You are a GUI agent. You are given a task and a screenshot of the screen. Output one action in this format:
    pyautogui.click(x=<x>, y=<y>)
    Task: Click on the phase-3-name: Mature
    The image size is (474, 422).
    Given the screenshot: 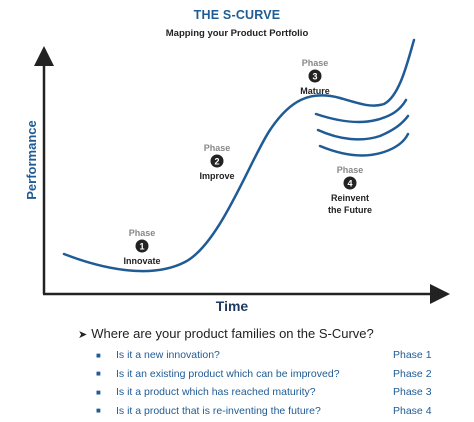 What is the action you would take?
    pyautogui.click(x=315, y=91)
    